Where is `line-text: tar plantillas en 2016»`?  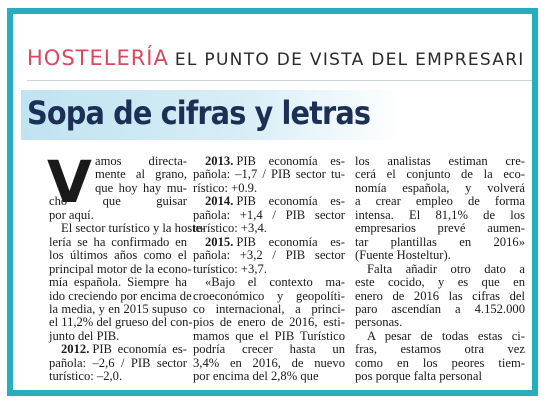 line-text: tar plantillas en 2016» is located at coordinates (440, 241).